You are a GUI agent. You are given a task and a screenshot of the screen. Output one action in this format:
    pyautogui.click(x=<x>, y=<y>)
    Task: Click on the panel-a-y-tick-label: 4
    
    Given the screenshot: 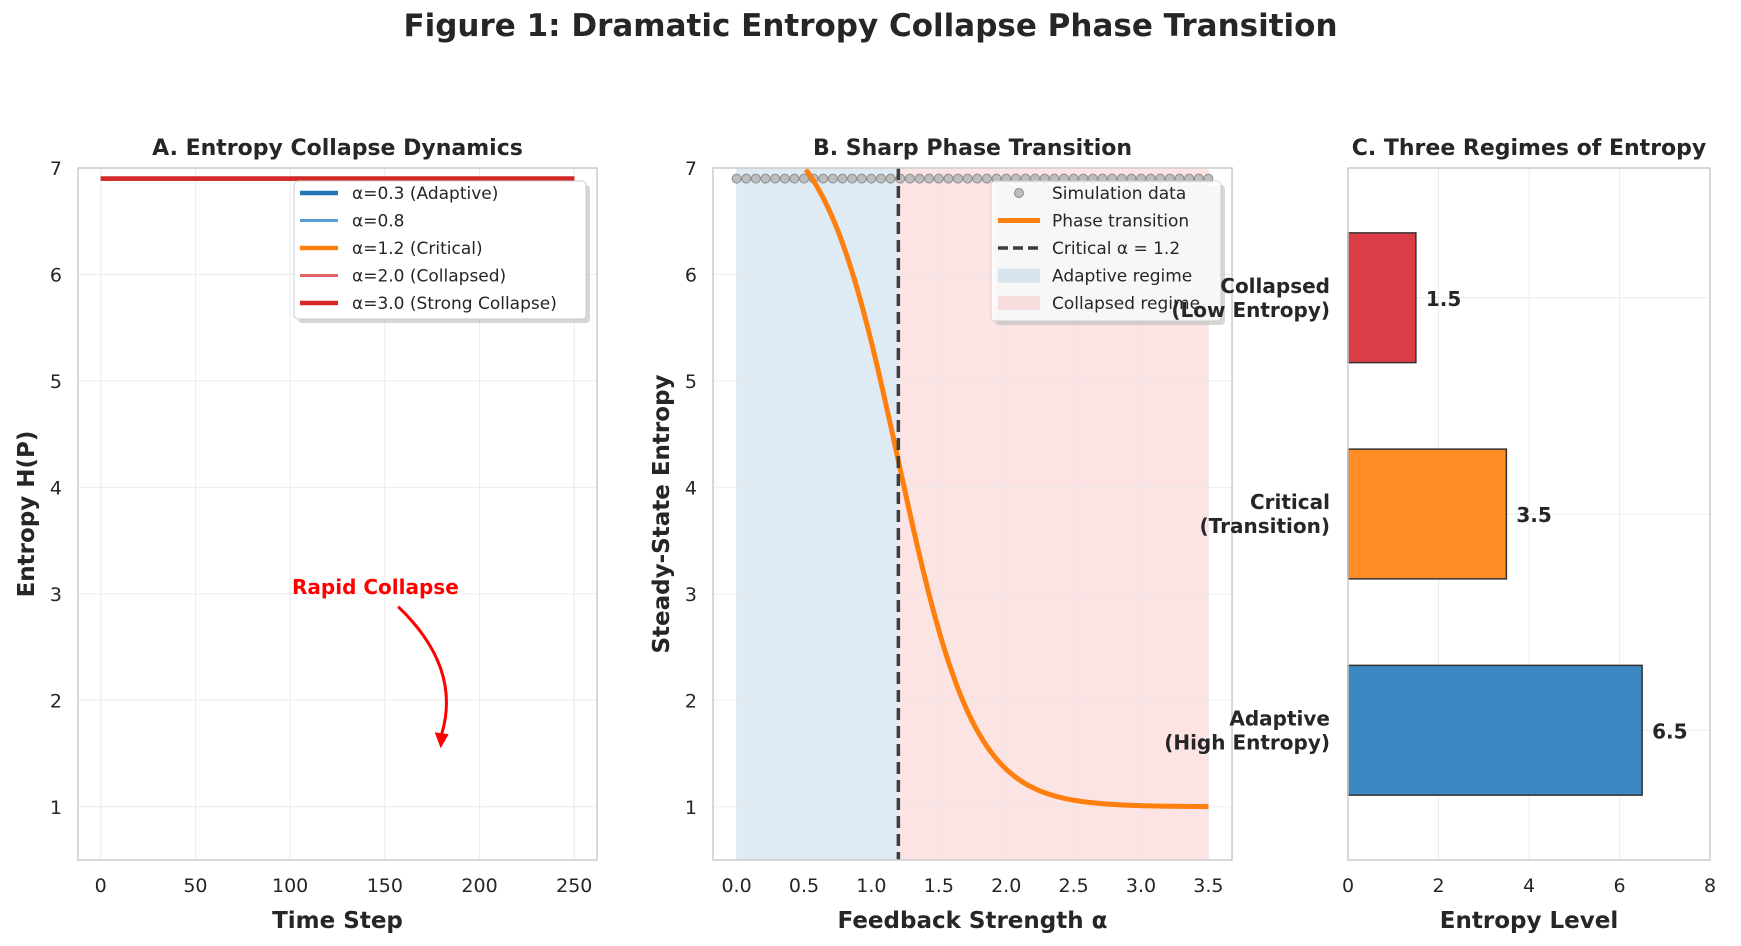 What is the action you would take?
    pyautogui.click(x=56, y=488)
    